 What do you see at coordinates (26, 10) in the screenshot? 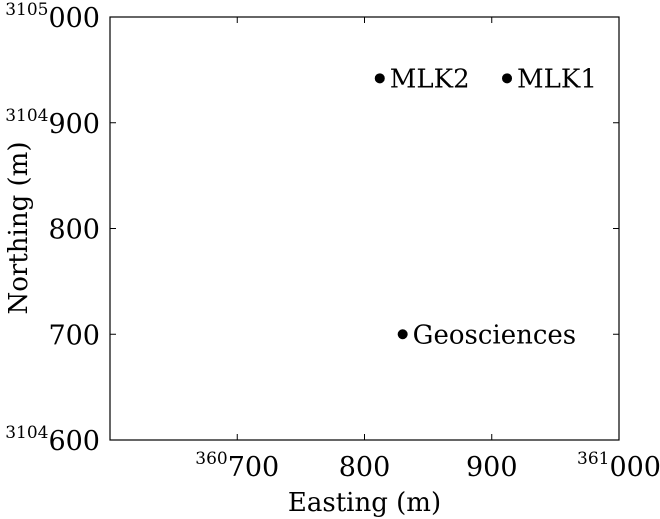
I see `y-tick-exponent: 3105` at bounding box center [26, 10].